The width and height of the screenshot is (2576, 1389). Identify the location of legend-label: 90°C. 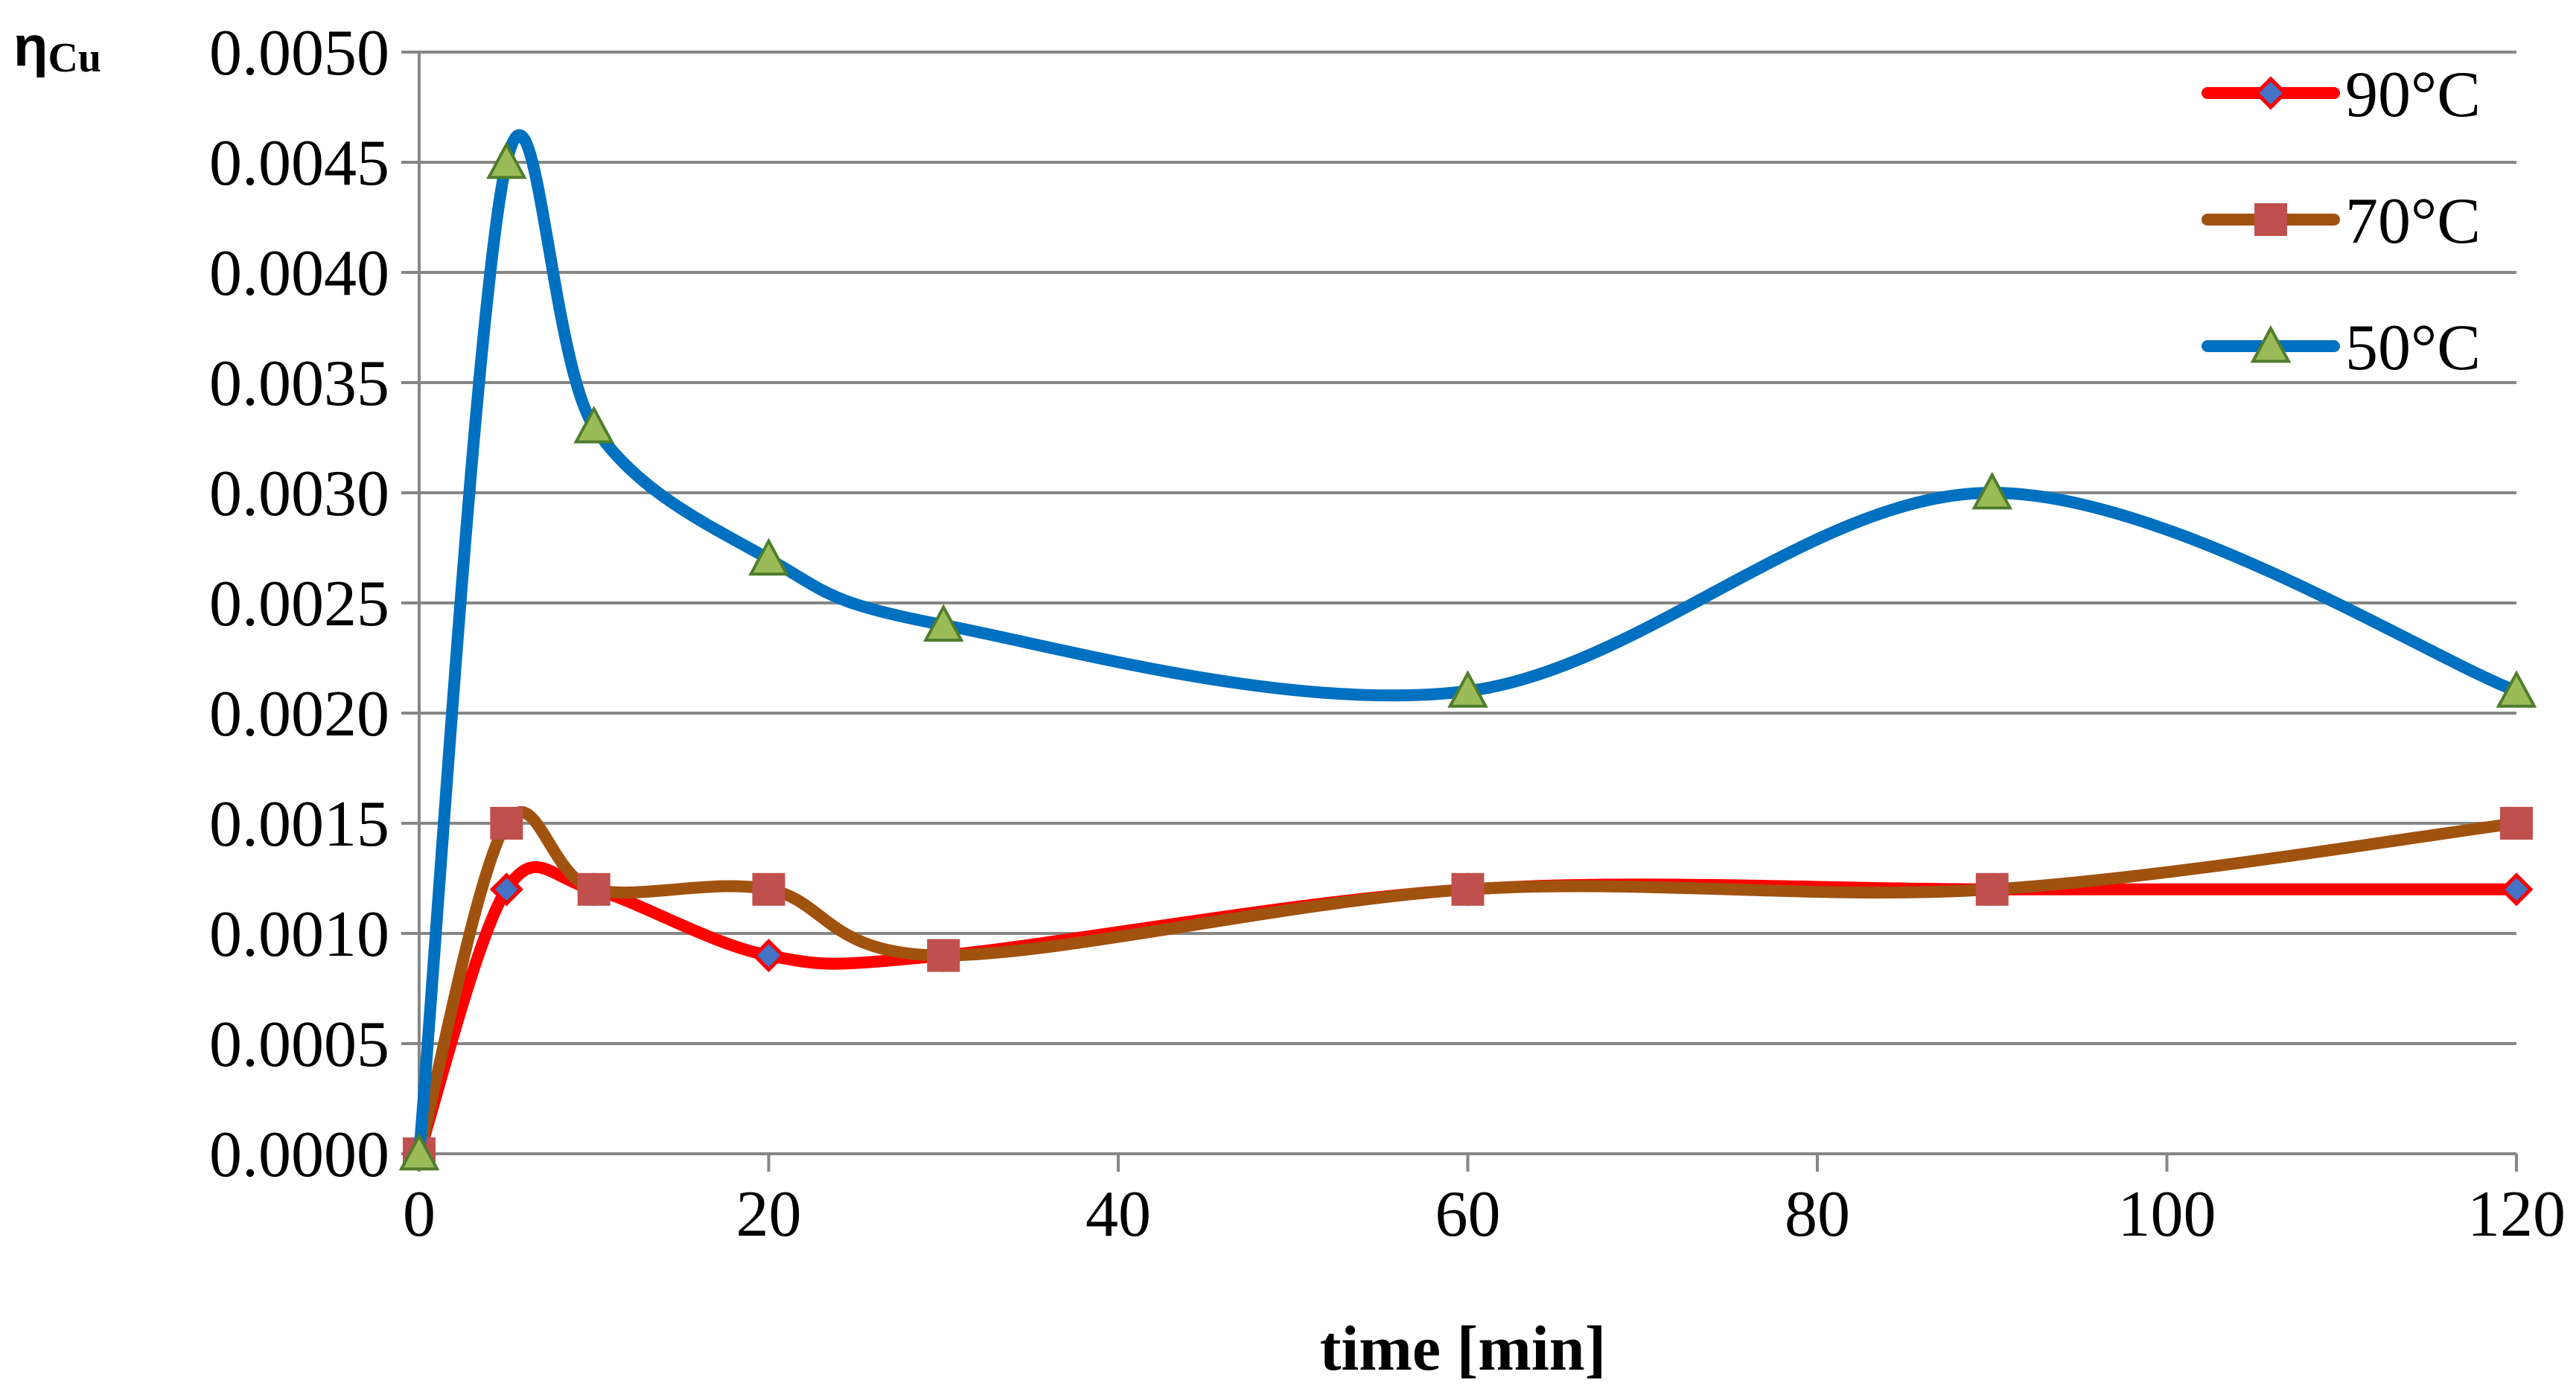
(2413, 95).